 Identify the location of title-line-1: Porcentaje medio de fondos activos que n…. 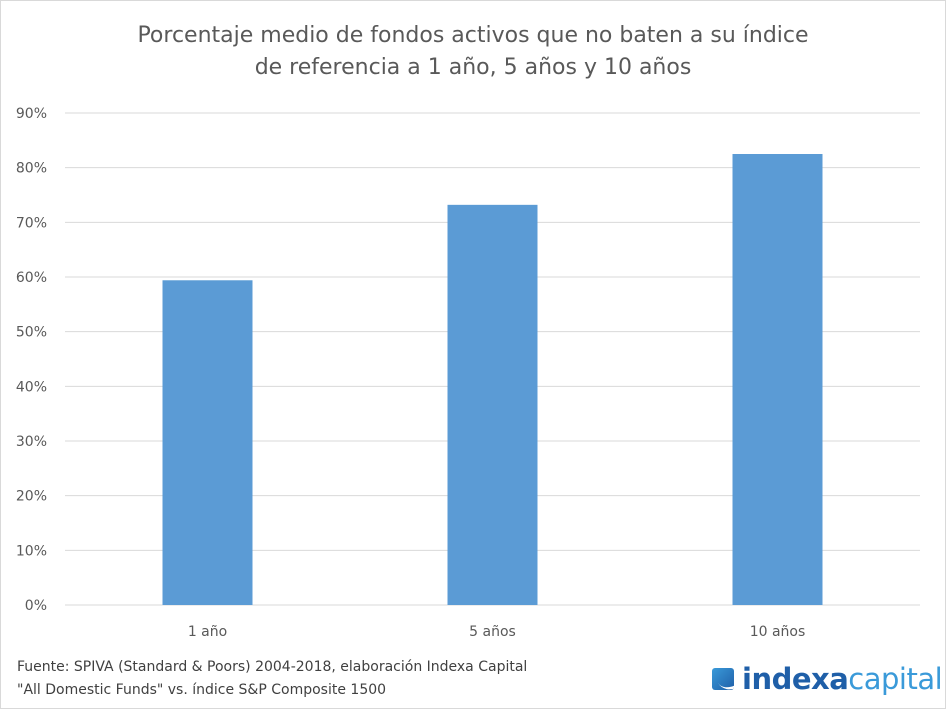
(473, 35).